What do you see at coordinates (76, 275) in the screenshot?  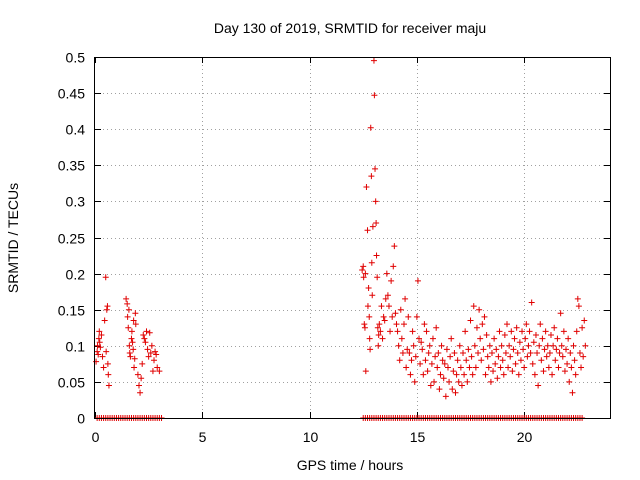 I see `y-tick-label: 0.2` at bounding box center [76, 275].